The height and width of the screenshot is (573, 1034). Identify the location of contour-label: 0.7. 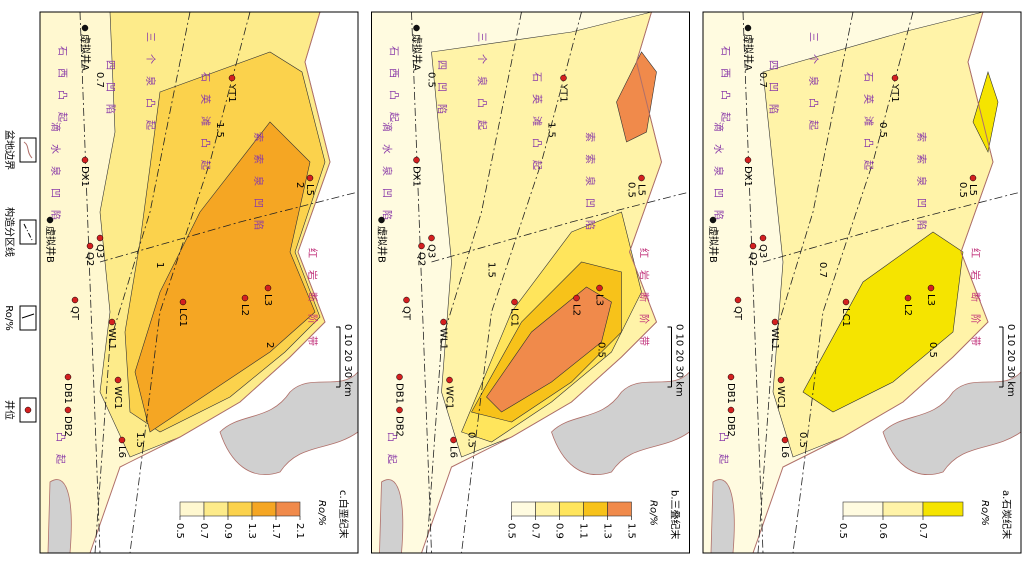
(99, 80).